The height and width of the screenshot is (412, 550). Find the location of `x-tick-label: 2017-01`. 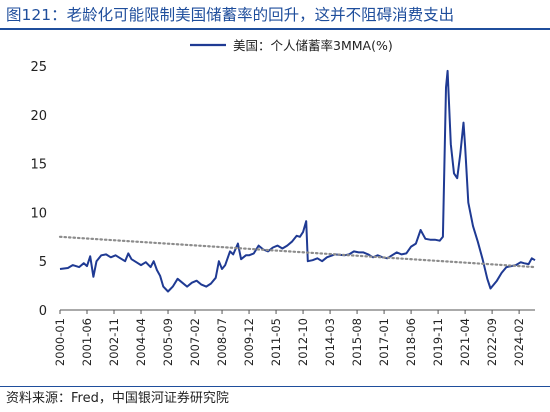

x-tick-label: 2017-01 is located at coordinates (384, 342).